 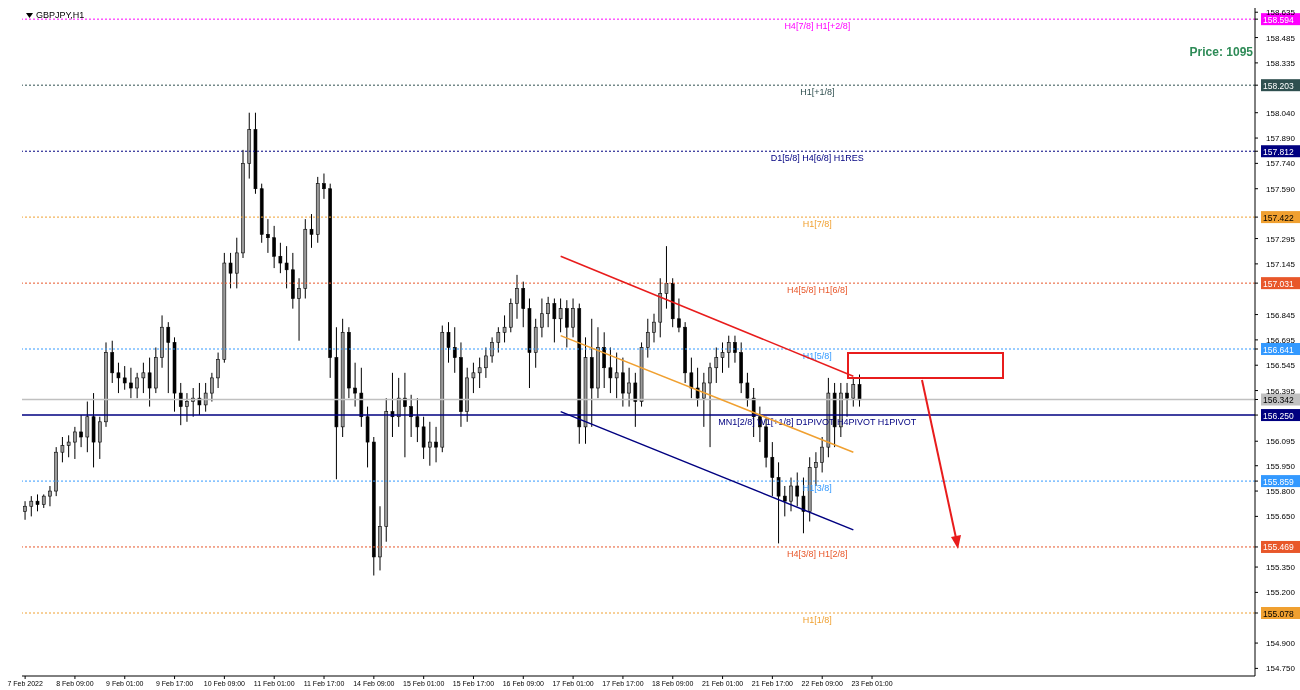 What do you see at coordinates (1281, 340) in the screenshot?
I see `y-tick-label: 156.695` at bounding box center [1281, 340].